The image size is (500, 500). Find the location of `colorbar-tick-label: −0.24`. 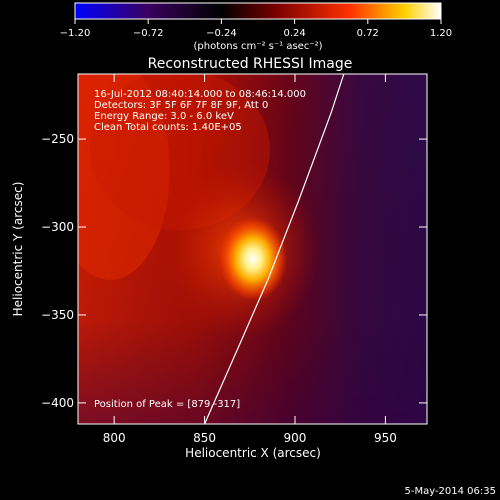

colorbar-tick-label: −0.24 is located at coordinates (221, 33).